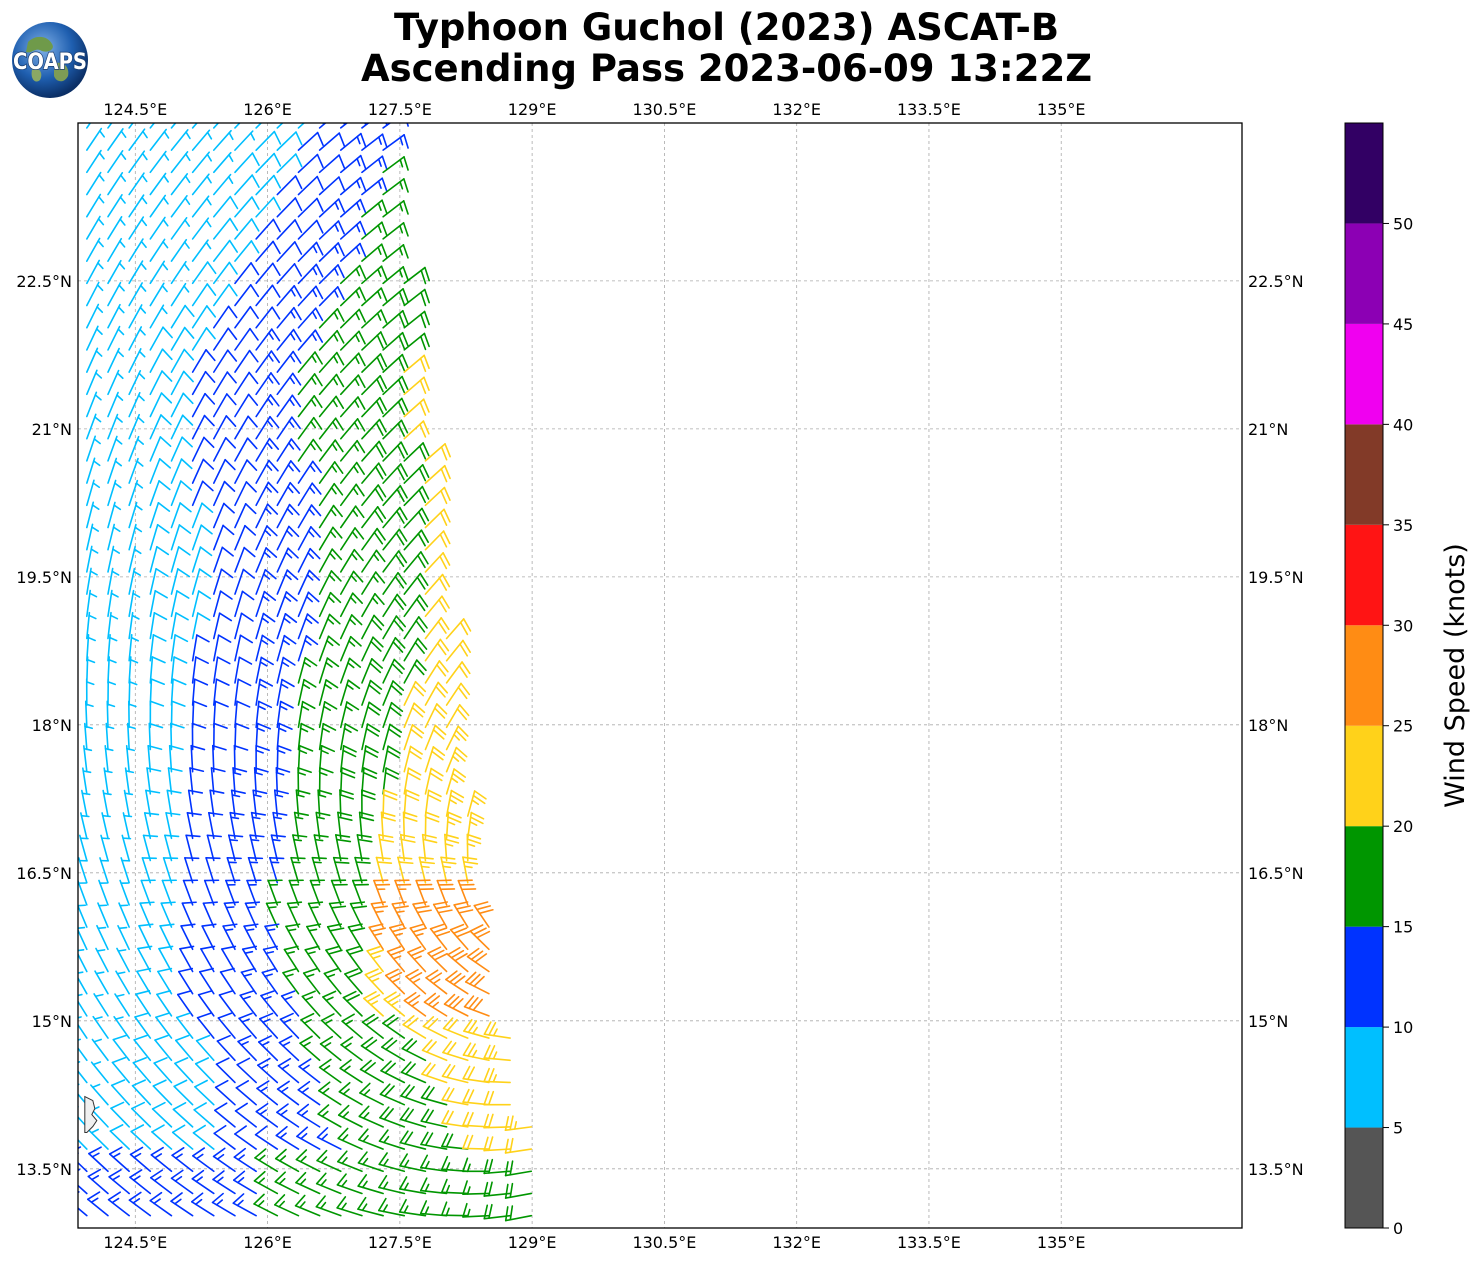 The image size is (1483, 1264). I want to click on lon-tick-label-bottom: 124.5°E, so click(135, 1242).